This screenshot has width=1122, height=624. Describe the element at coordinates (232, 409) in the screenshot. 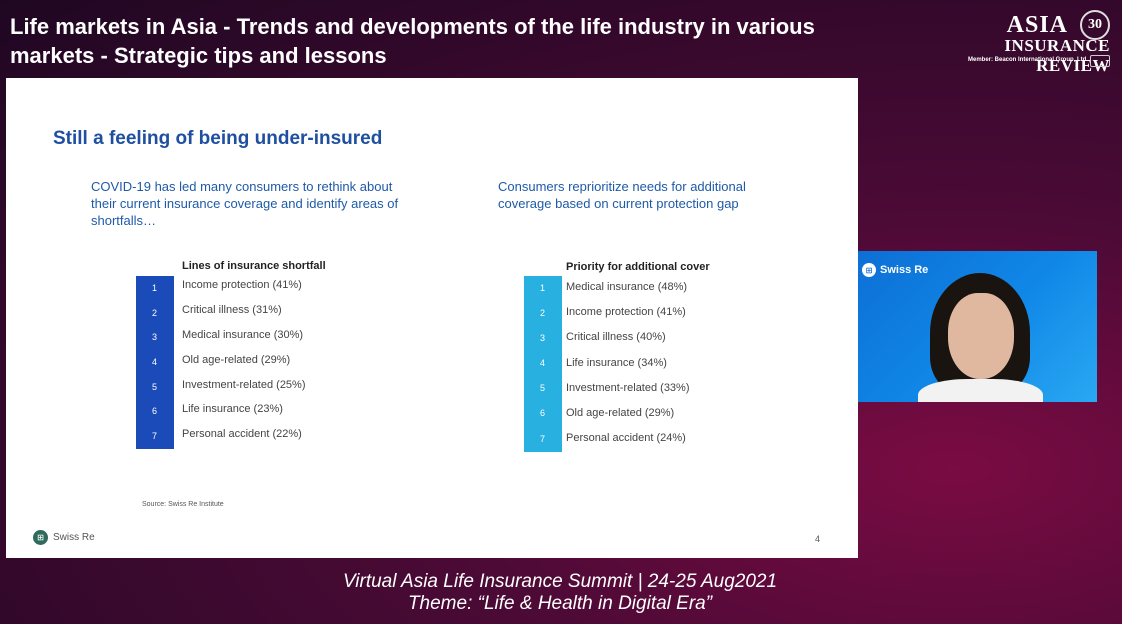

I see `list-item: Life insurance (23%)` at that location.